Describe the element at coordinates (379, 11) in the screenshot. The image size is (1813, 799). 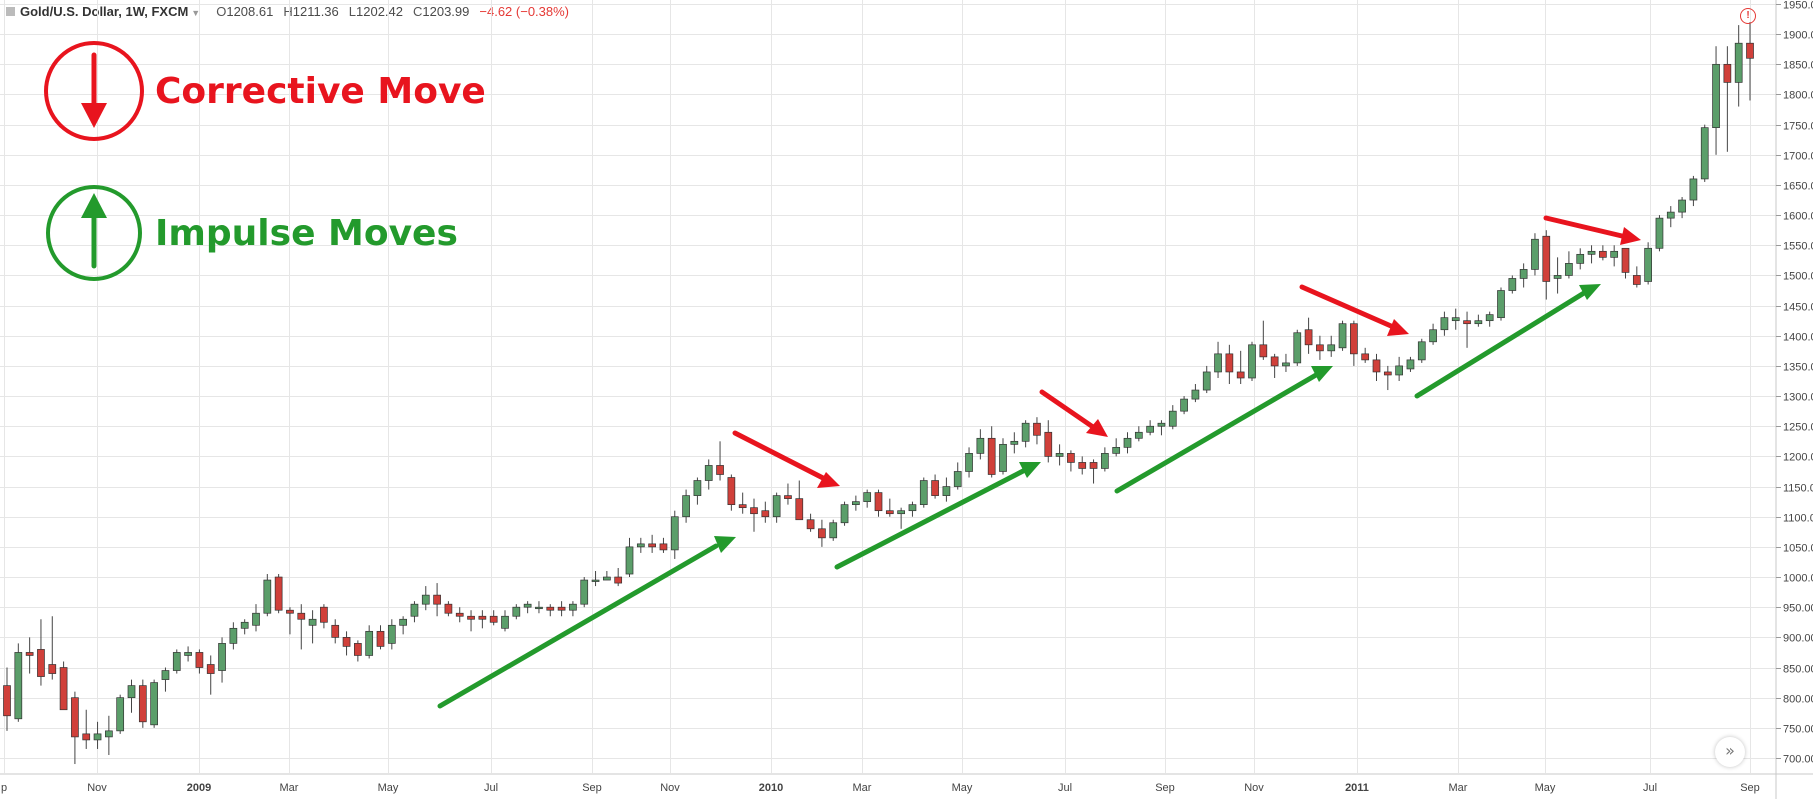
I see `low-value: 1202.42` at that location.